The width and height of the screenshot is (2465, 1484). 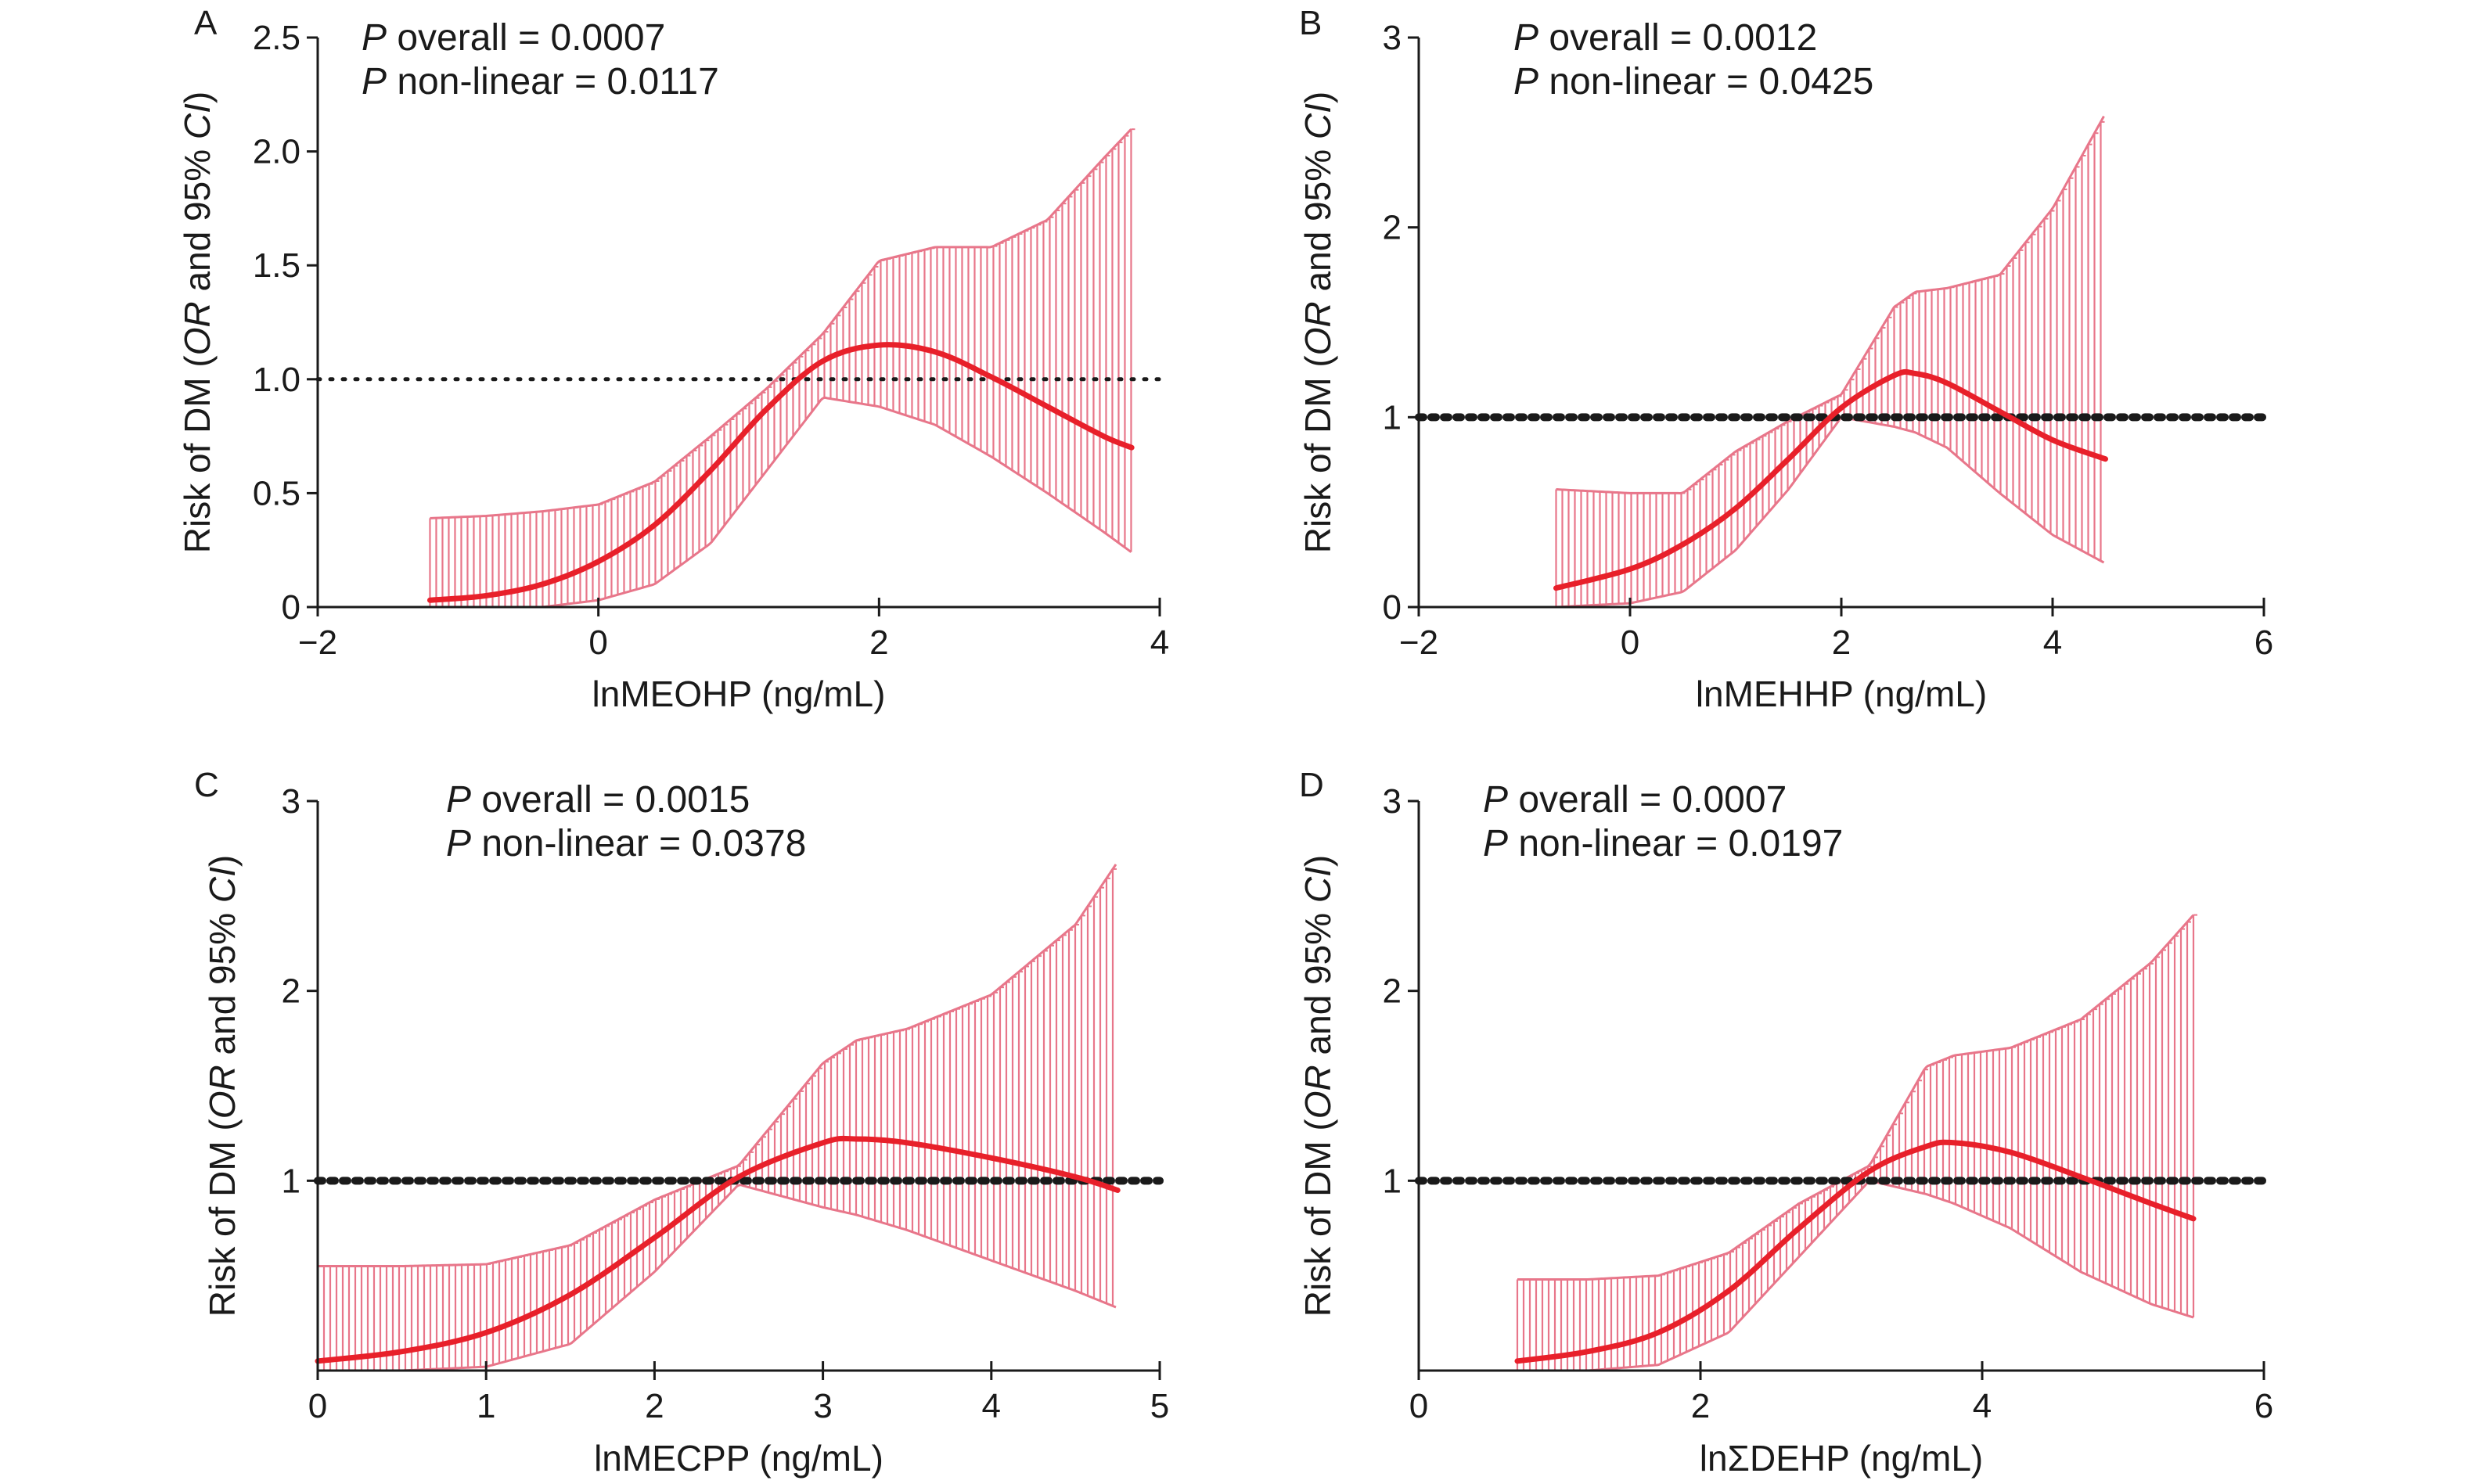 What do you see at coordinates (822, 1406) in the screenshot?
I see `x-tick-label: 3` at bounding box center [822, 1406].